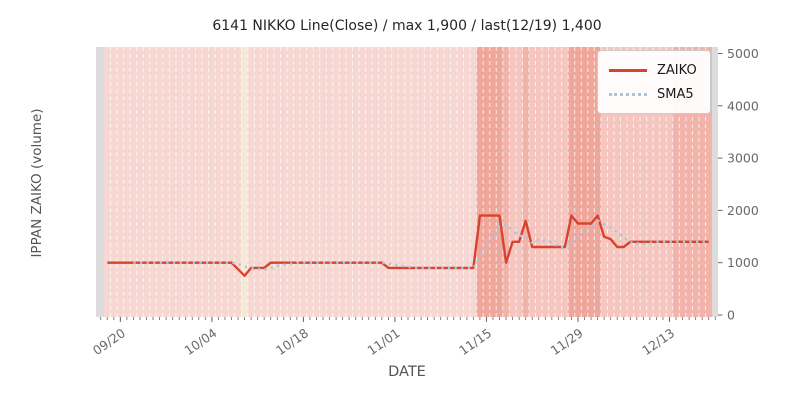  What do you see at coordinates (743, 158) in the screenshot?
I see `y-tick-label: 3000` at bounding box center [743, 158].